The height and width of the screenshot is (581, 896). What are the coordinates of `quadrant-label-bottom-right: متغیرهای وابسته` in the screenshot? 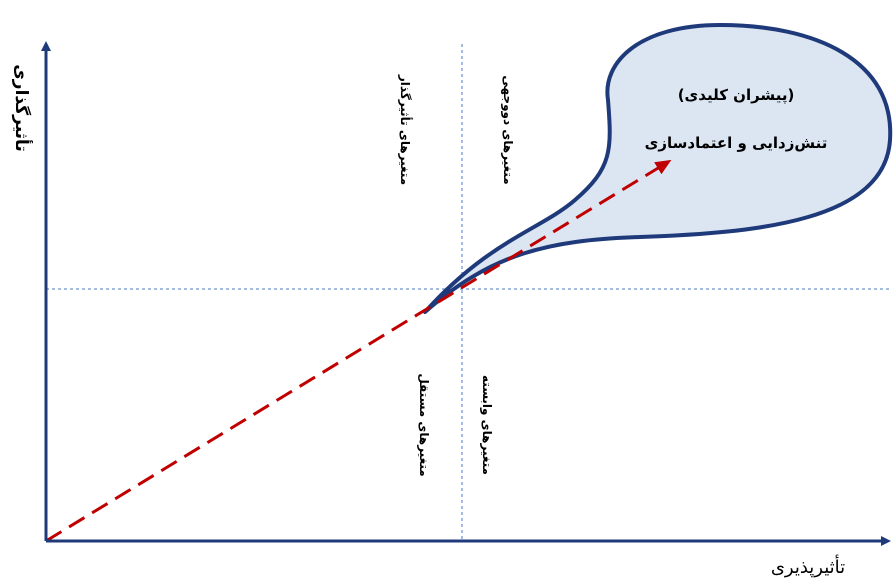 It's located at (486, 425).